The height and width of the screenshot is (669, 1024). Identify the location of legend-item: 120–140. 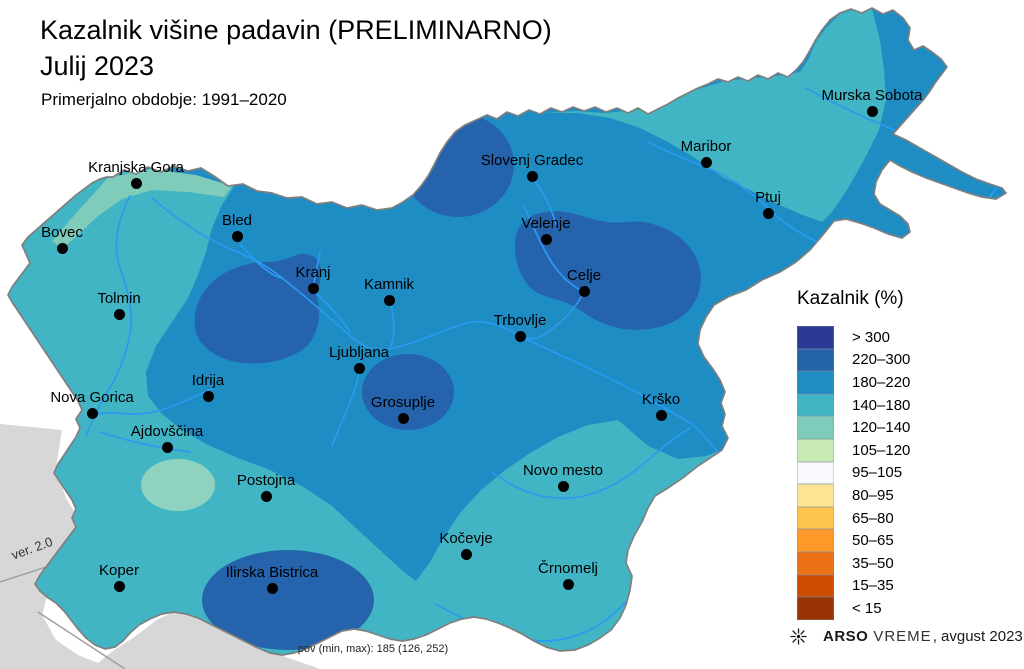
(907, 427).